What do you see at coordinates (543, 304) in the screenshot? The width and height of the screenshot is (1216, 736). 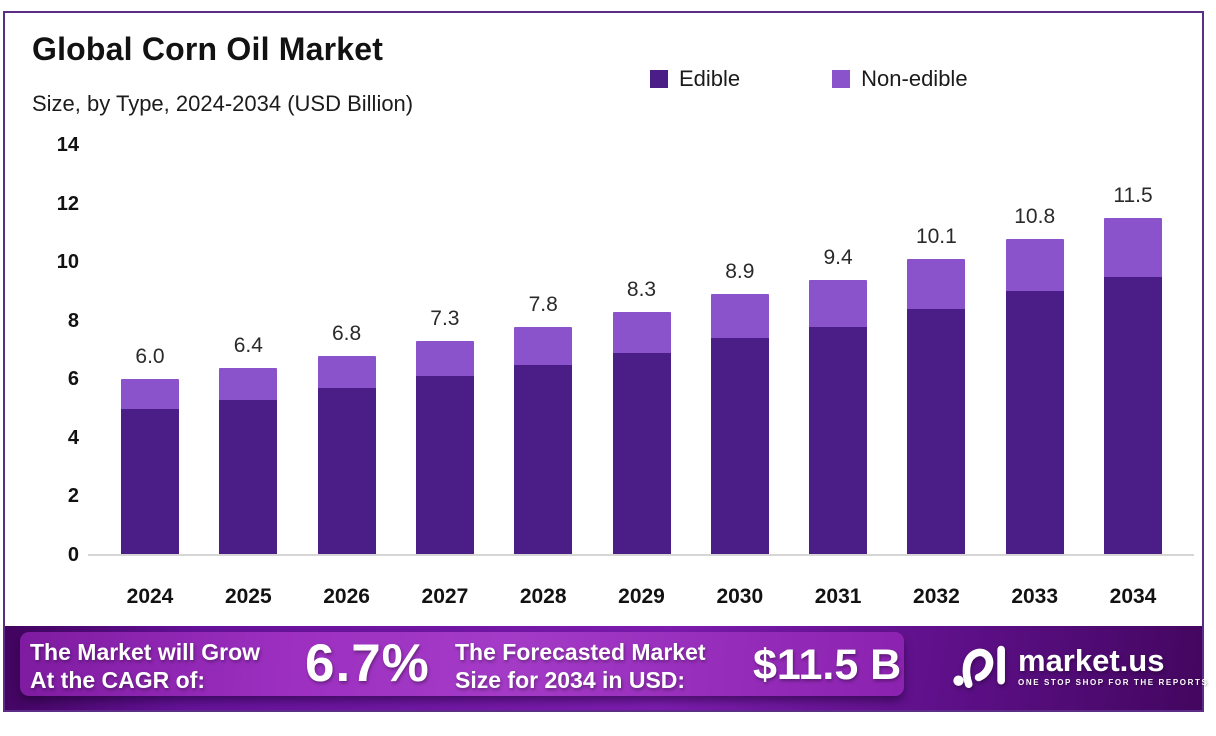 I see `bar-total-label: 7.8` at bounding box center [543, 304].